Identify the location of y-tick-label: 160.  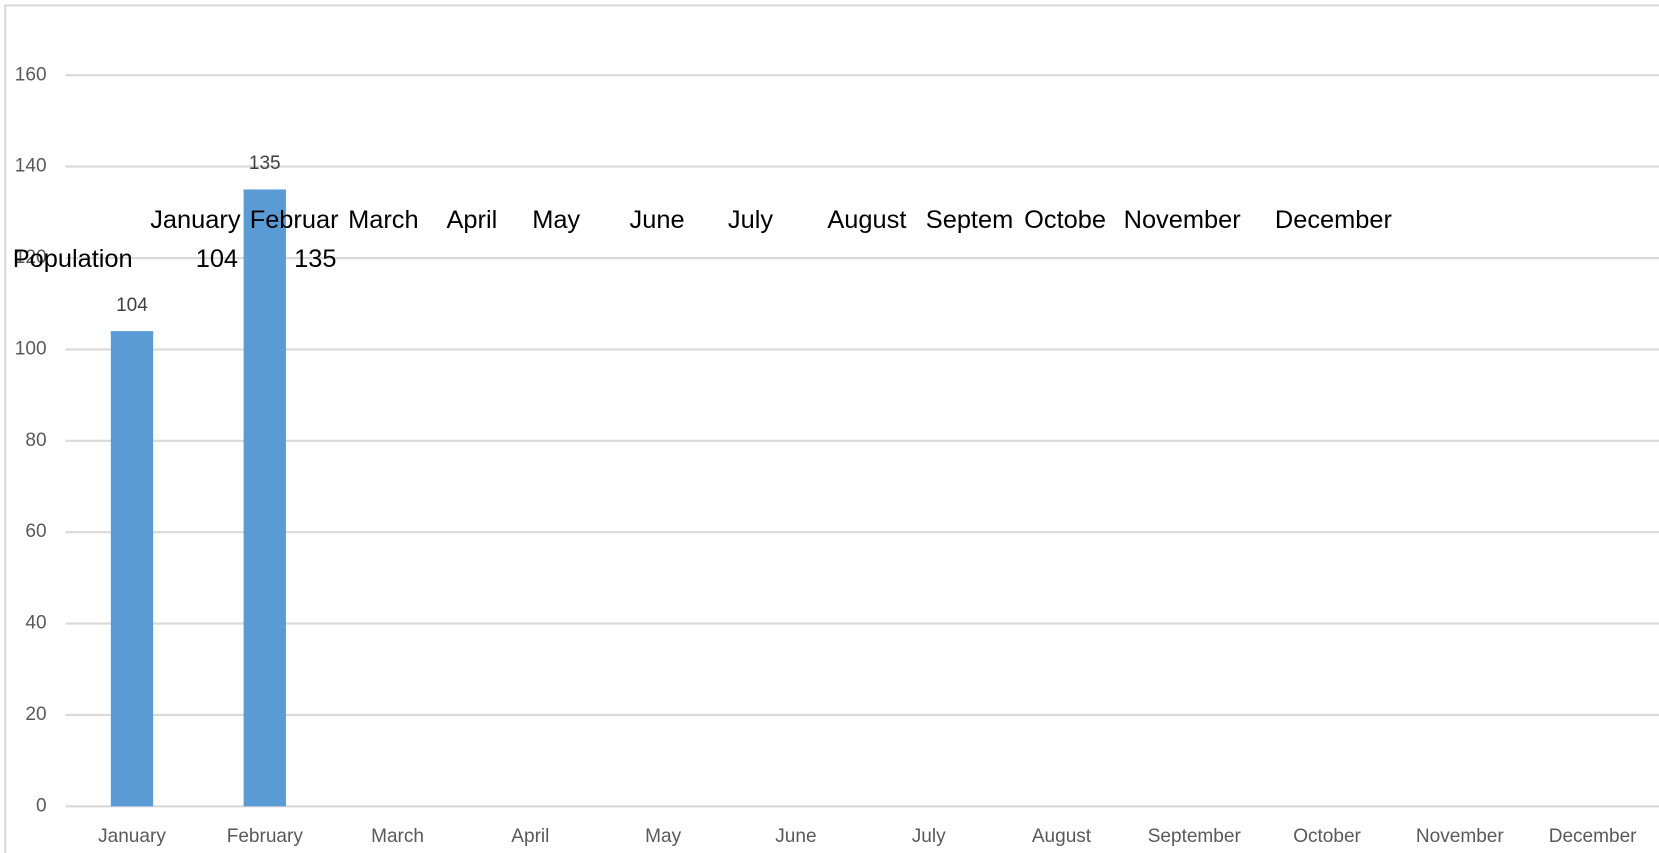
(31, 74).